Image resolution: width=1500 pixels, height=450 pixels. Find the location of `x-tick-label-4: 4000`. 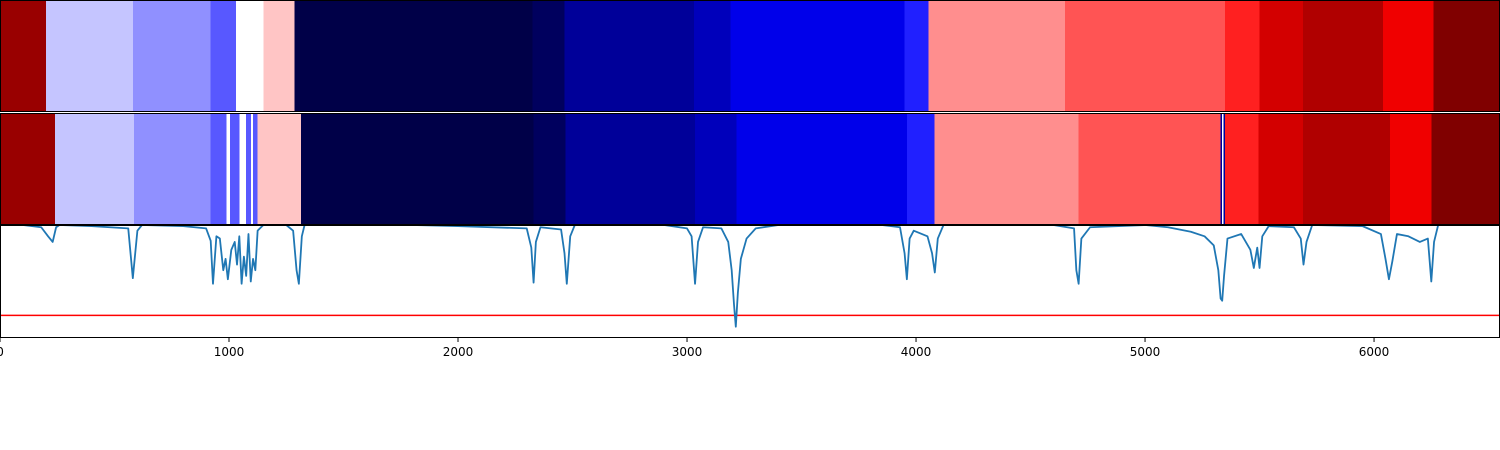

x-tick-label-4: 4000 is located at coordinates (916, 352).